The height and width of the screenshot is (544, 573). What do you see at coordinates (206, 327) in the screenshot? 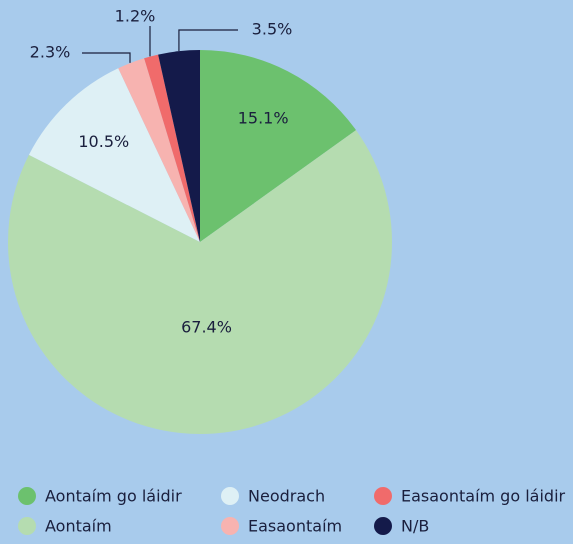
I see `data-label: 67.4%` at bounding box center [206, 327].